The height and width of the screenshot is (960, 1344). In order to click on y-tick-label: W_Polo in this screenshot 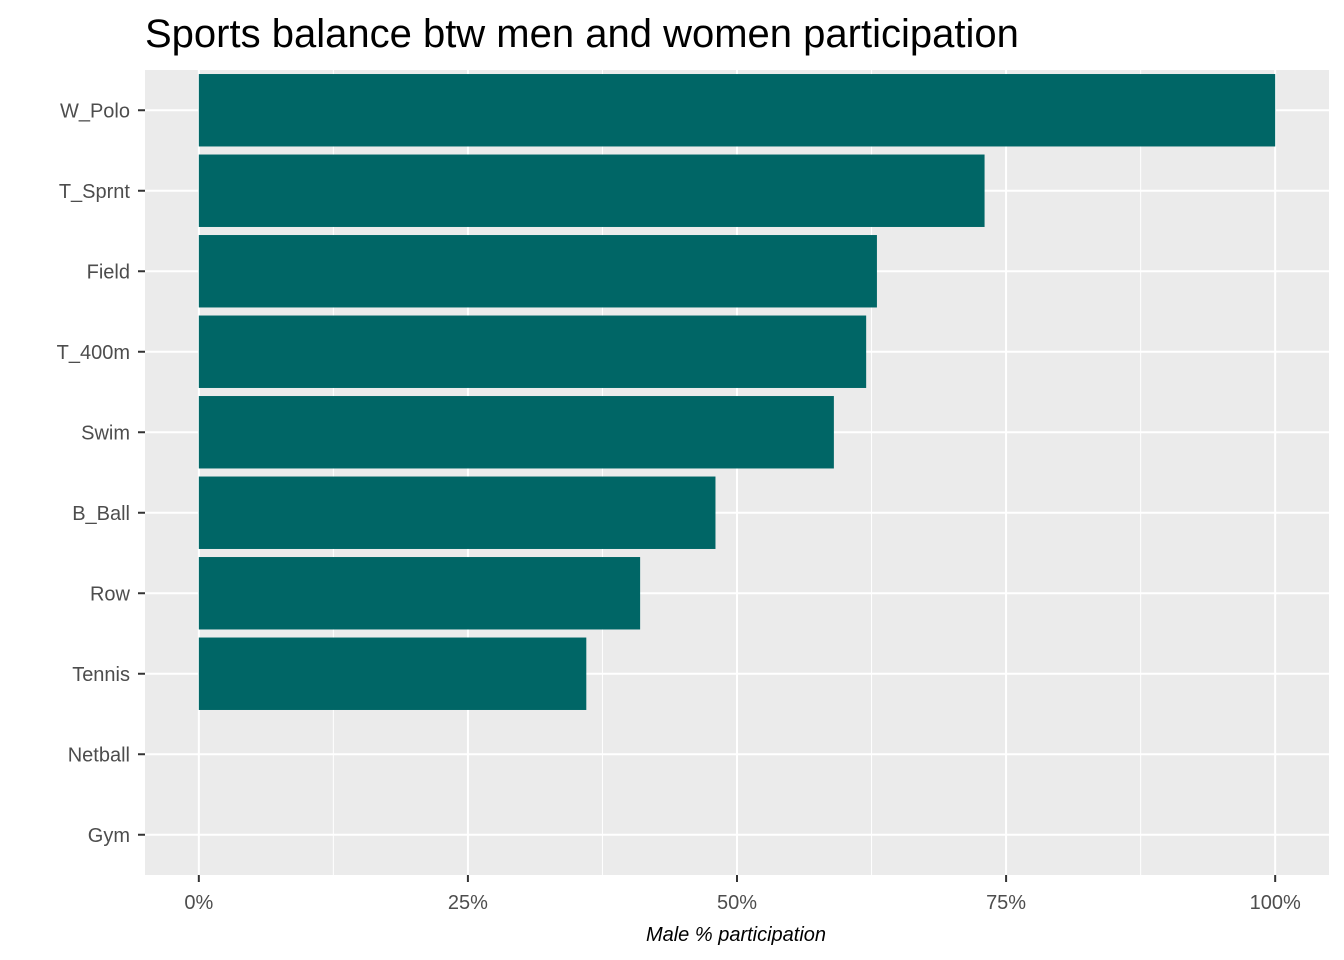, I will do `click(95, 111)`.